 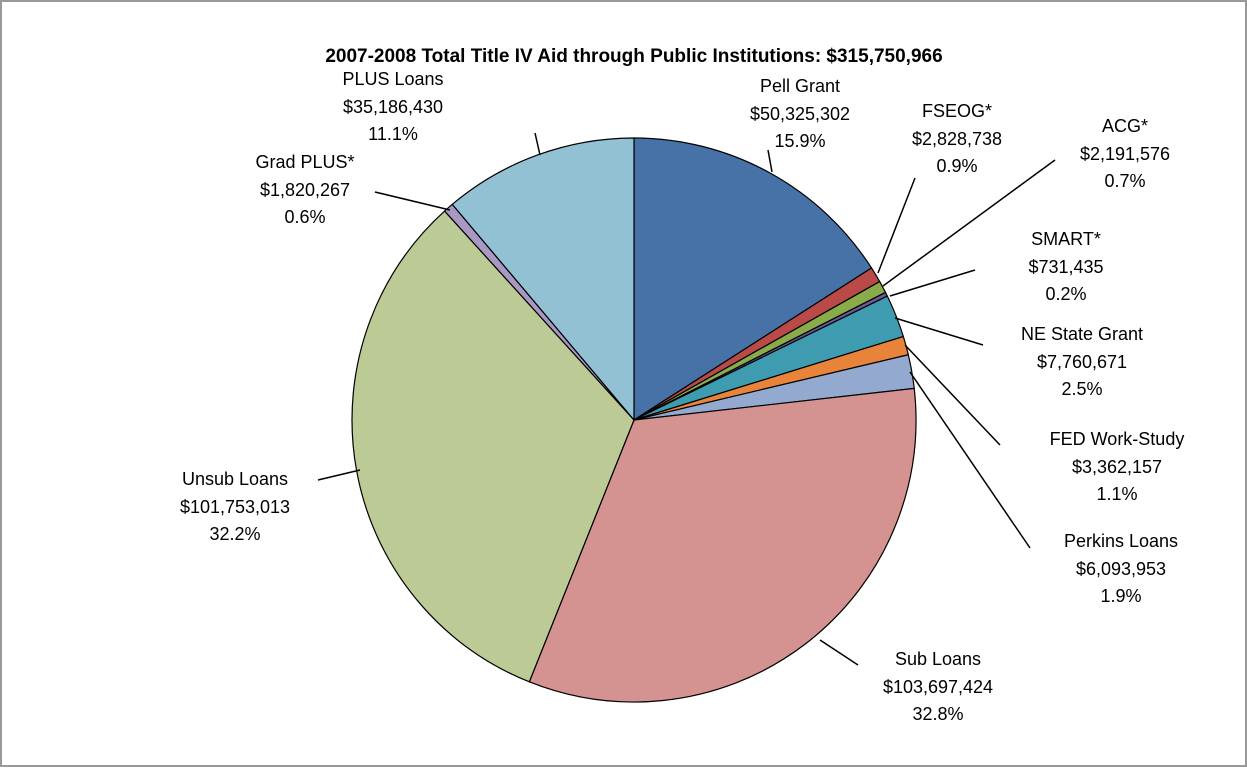 What do you see at coordinates (1082, 334) in the screenshot?
I see `slice-label: NE State Grant` at bounding box center [1082, 334].